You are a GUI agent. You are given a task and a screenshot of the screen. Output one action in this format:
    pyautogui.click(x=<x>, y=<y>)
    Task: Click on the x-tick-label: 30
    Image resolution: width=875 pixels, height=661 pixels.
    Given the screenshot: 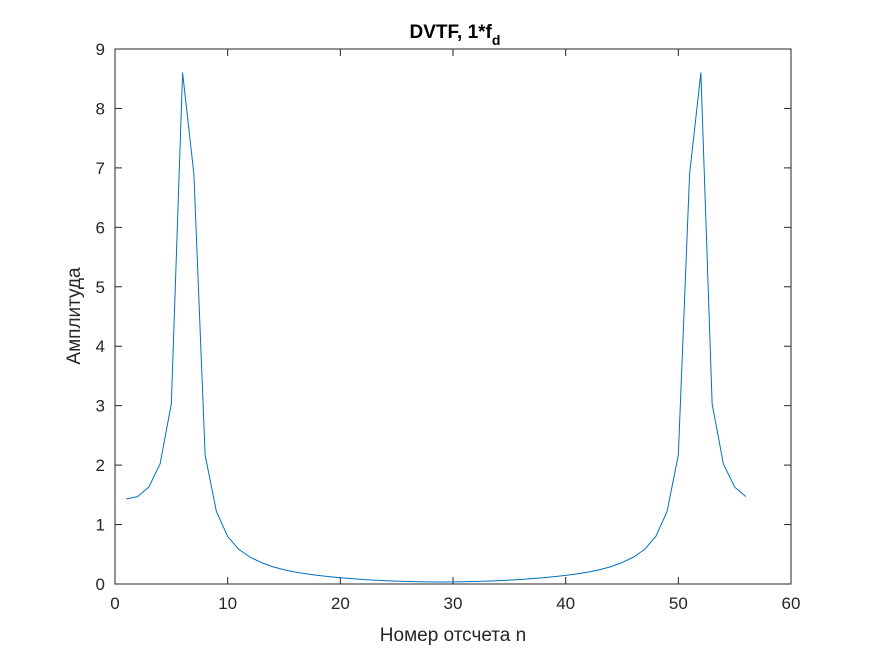 What is the action you would take?
    pyautogui.click(x=453, y=603)
    